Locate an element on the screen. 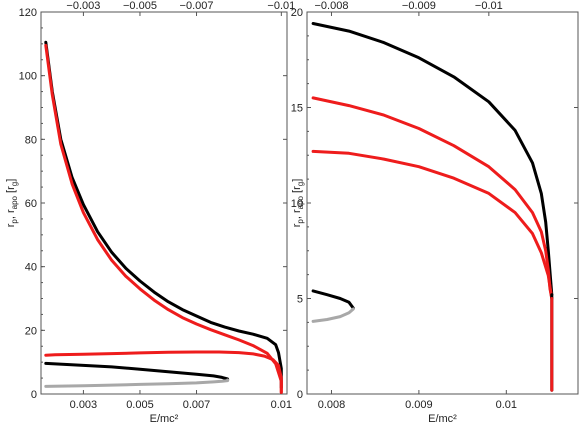 The width and height of the screenshot is (584, 426). x-tick-label: 0.007 is located at coordinates (197, 405).